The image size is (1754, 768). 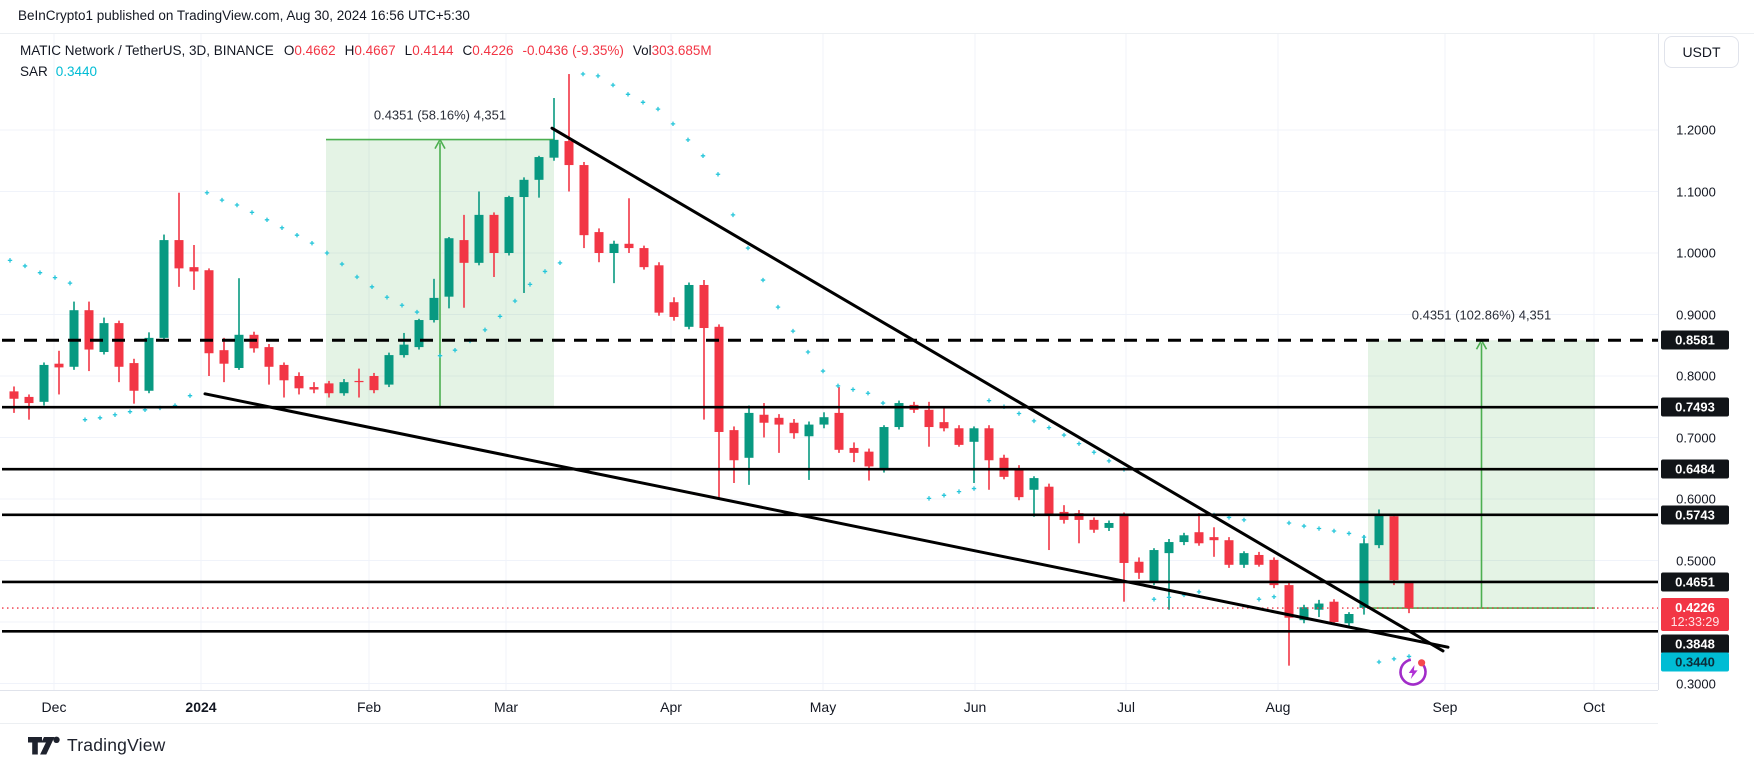 What do you see at coordinates (34, 71) in the screenshot?
I see `indicator-name: SAR` at bounding box center [34, 71].